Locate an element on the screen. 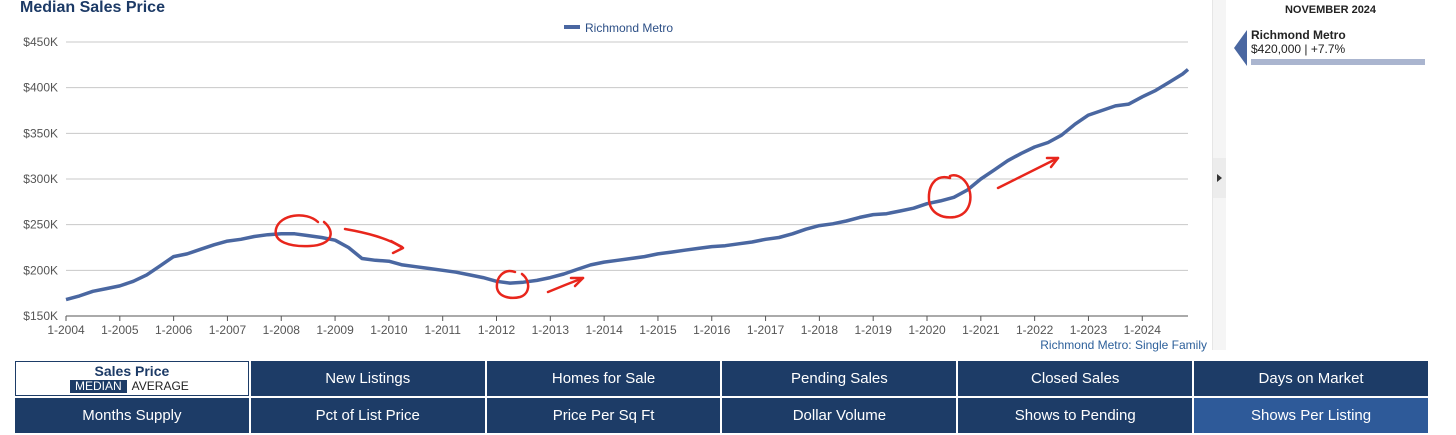 This screenshot has width=1456, height=435. x-tick-label: 1-2018 is located at coordinates (820, 330).